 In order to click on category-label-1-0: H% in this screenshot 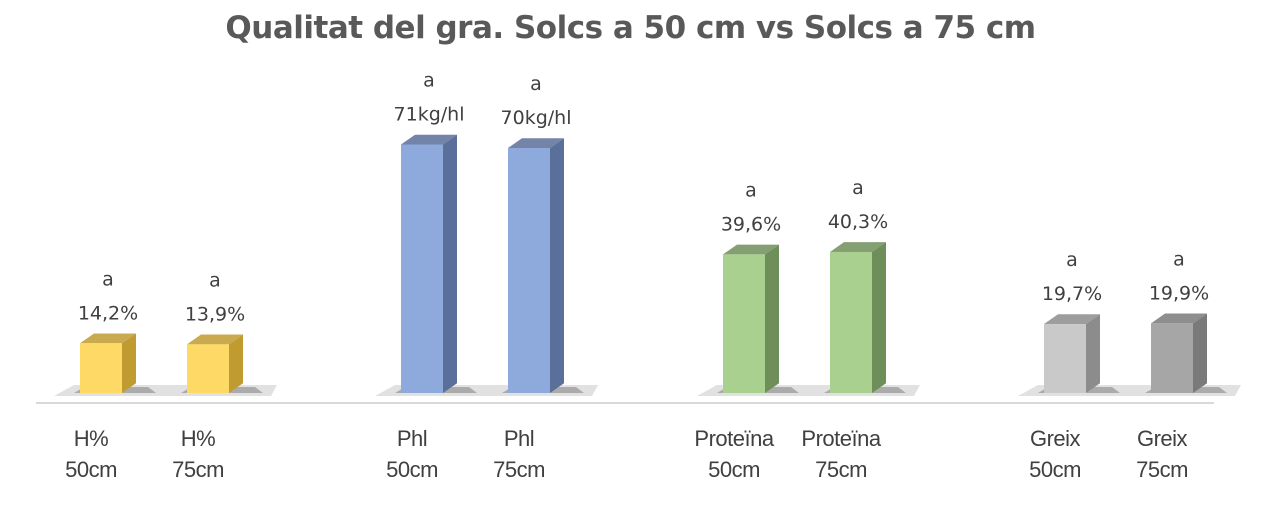, I will do `click(198, 438)`.